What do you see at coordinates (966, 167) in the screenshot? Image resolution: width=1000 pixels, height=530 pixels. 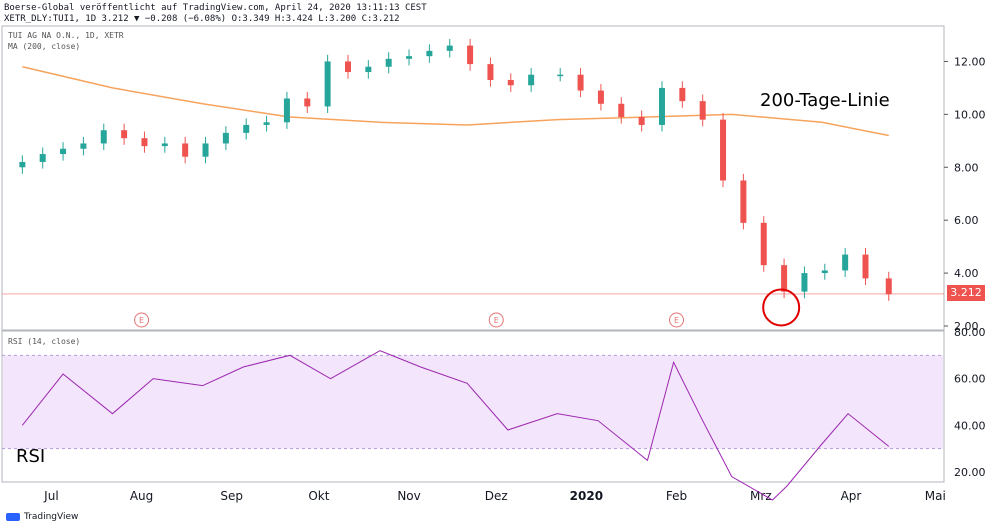 I see `price-axis-label: 8.00` at bounding box center [966, 167].